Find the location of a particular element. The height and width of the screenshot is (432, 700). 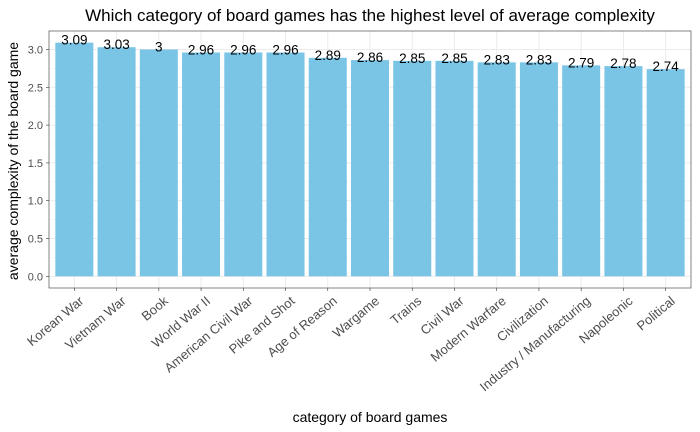

x-tick-label: Book is located at coordinates (155, 308).